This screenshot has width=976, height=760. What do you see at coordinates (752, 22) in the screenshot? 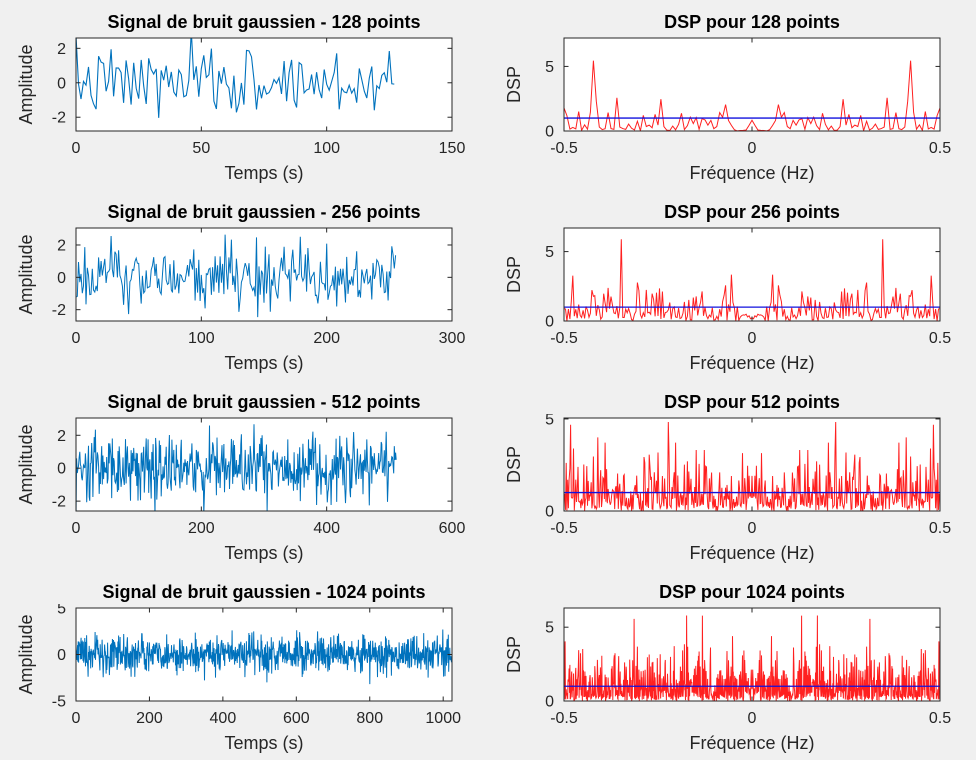
I see `chart-title: DSP pour 128 points` at bounding box center [752, 22].